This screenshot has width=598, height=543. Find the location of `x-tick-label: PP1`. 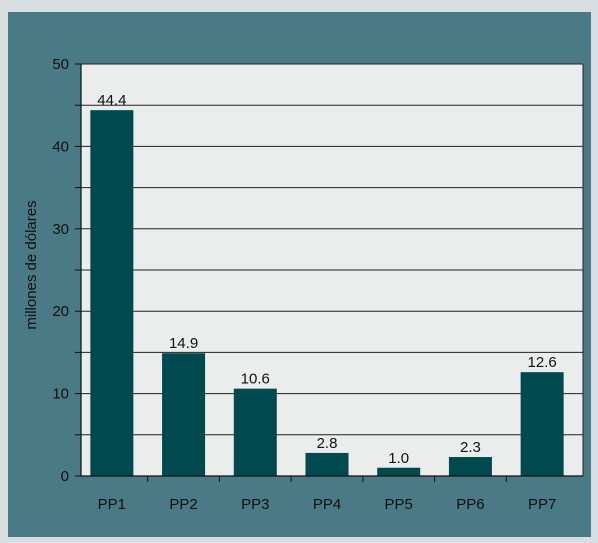

x-tick-label: PP1 is located at coordinates (112, 504).